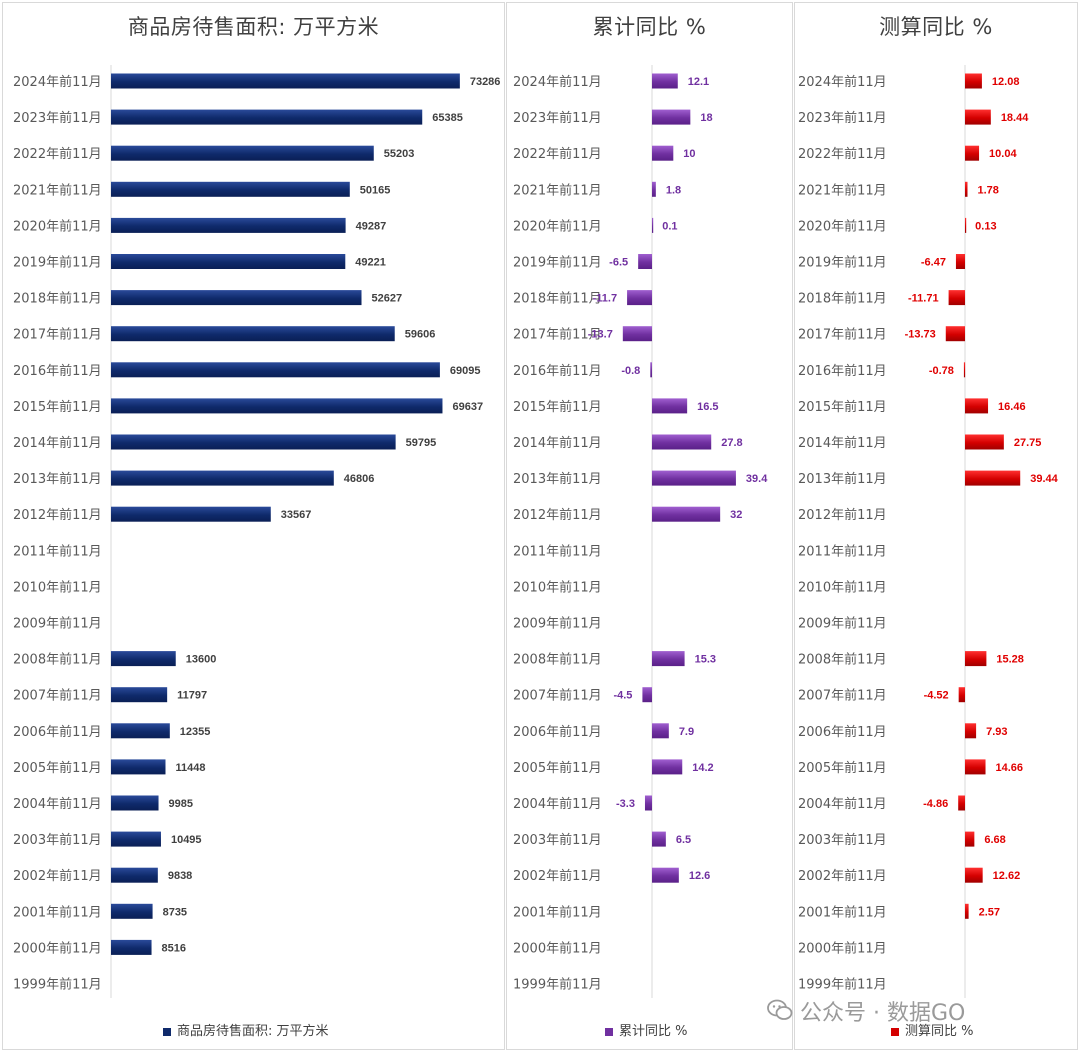 This screenshot has width=1080, height=1054. What do you see at coordinates (557, 335) in the screenshot?
I see `category-label: 2017年前11月` at bounding box center [557, 335].